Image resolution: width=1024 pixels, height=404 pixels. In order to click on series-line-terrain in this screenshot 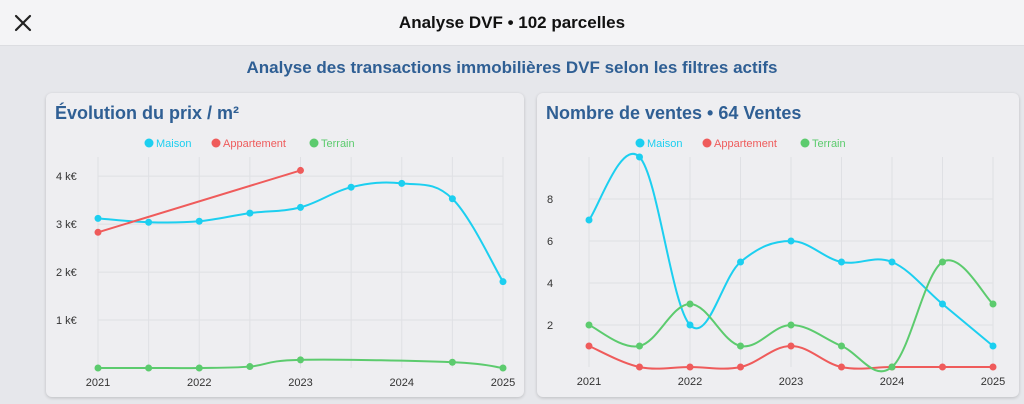, I will do `click(791, 316)`.